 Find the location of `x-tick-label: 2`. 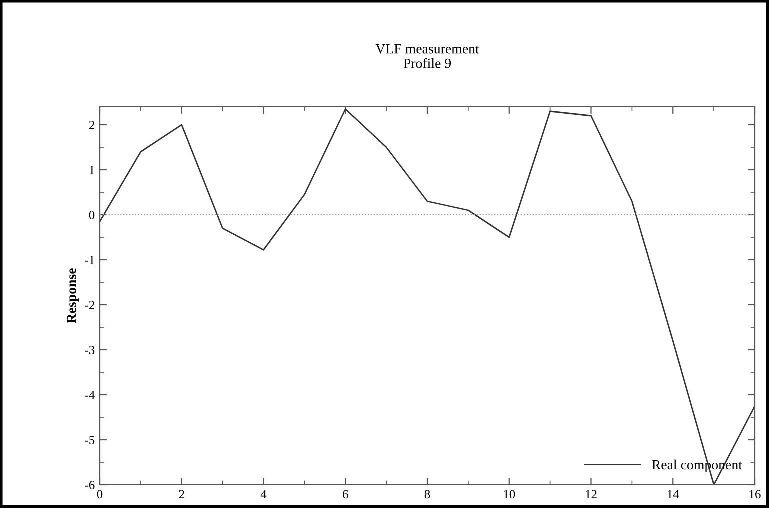

x-tick-label: 2 is located at coordinates (181, 494).